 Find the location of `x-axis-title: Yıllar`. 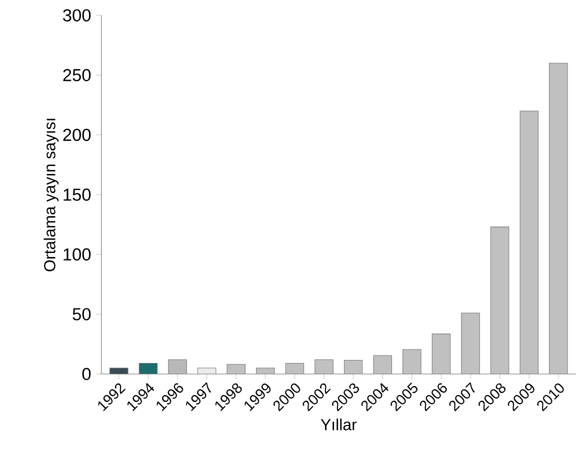

x-axis-title: Yıllar is located at coordinates (338, 424).